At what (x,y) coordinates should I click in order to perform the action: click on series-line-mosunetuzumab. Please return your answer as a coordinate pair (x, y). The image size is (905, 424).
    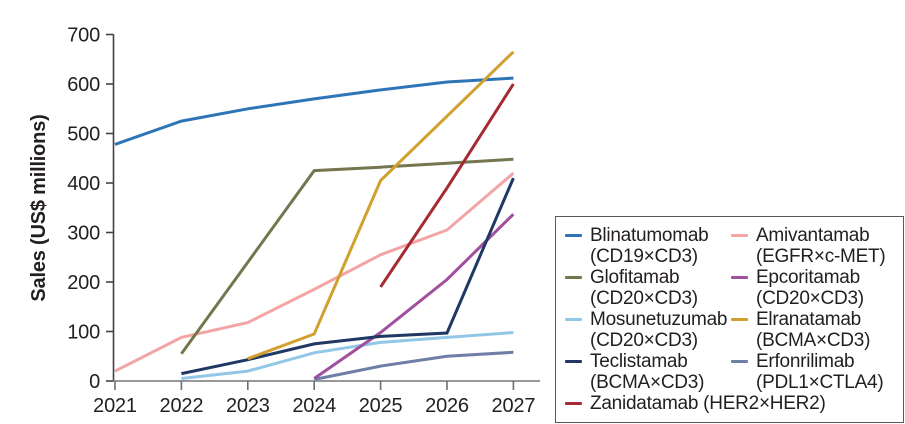
    Looking at the image, I should click on (347, 355).